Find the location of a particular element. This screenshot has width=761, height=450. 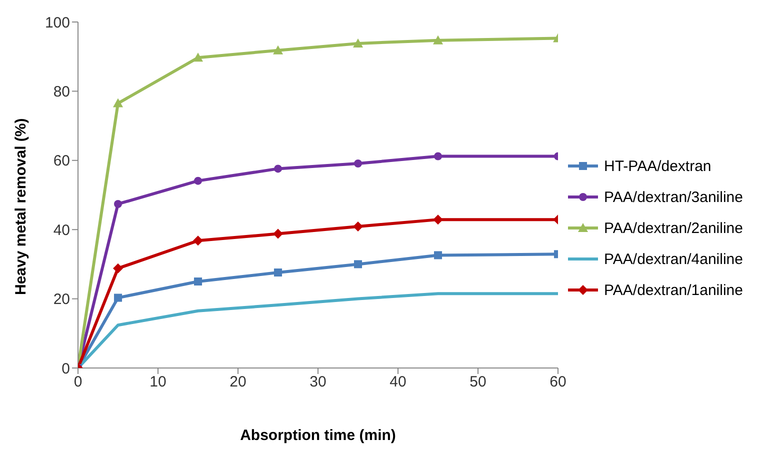

y-tick-label: 80 is located at coordinates (61, 92).